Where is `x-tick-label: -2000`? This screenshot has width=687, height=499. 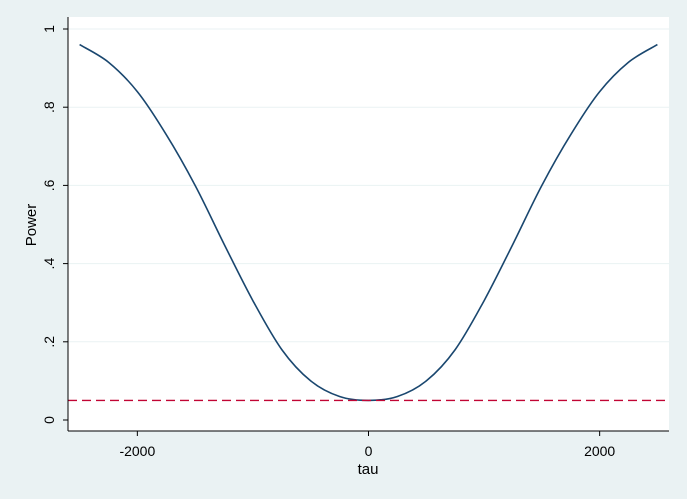
x-tick-label: -2000 is located at coordinates (137, 451).